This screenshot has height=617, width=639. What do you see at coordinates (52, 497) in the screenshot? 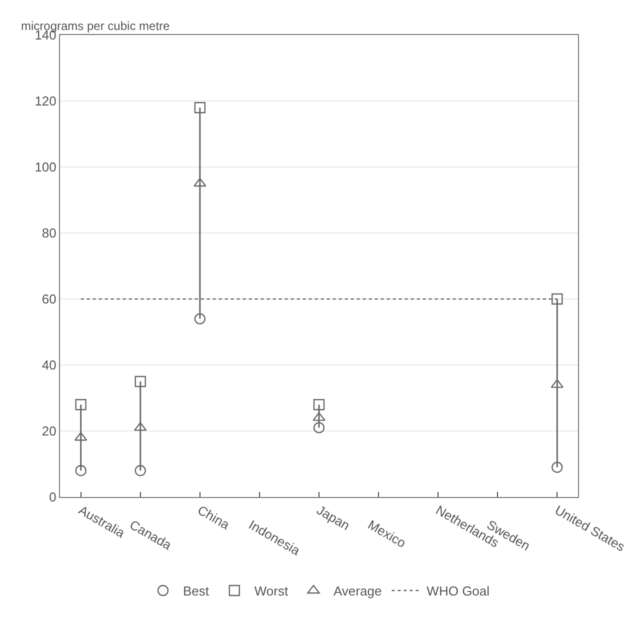
I see `y-tick-label: 0` at bounding box center [52, 497].